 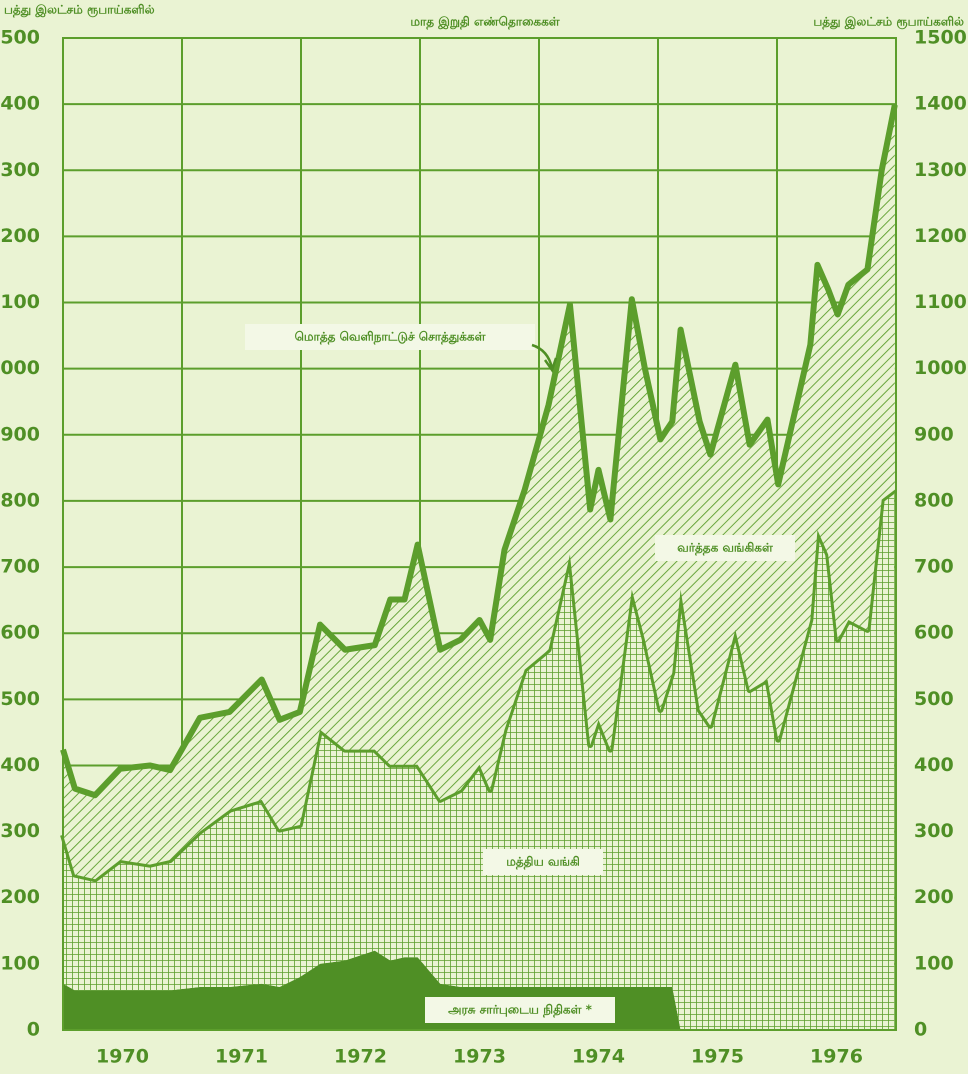 What do you see at coordinates (20, 104) in the screenshot?
I see `y-tick-label: 1400` at bounding box center [20, 104].